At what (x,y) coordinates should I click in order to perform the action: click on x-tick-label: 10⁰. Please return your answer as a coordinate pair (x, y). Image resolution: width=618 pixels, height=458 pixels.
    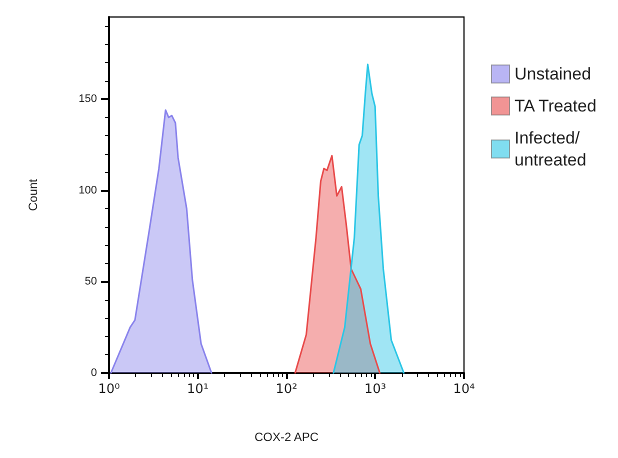
    Looking at the image, I should click on (109, 389).